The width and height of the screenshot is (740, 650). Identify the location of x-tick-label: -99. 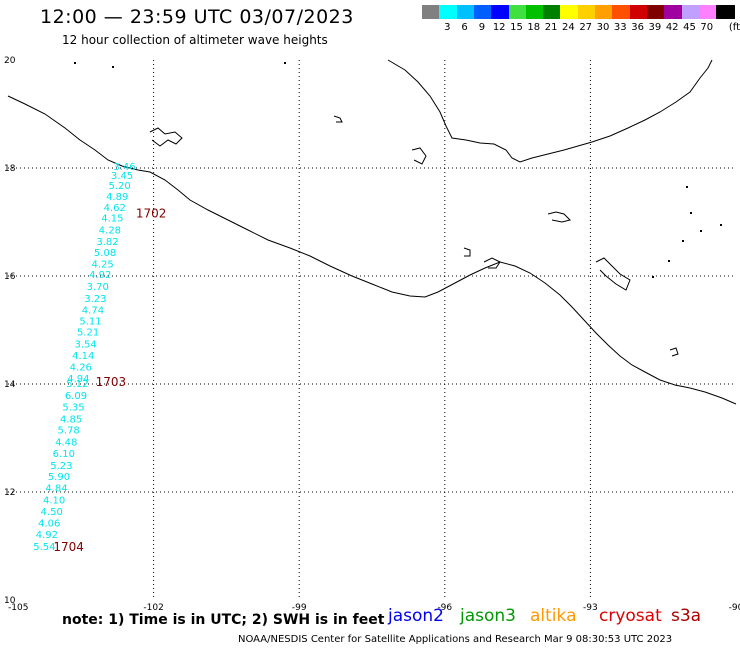
(299, 608).